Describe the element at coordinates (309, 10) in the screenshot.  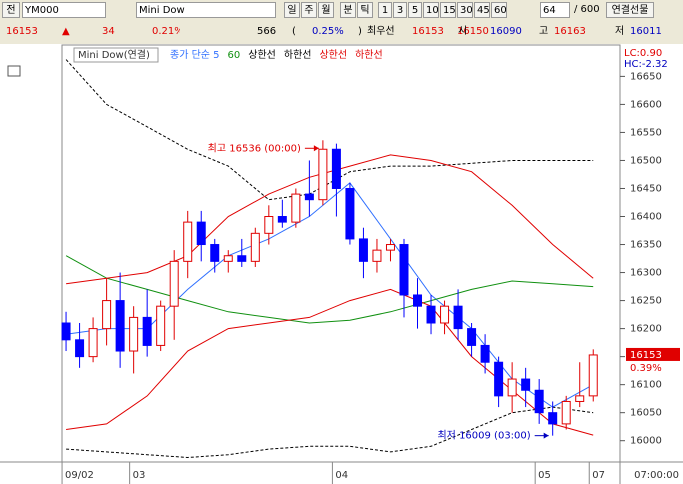
I see `toolbar-item: 주` at that location.